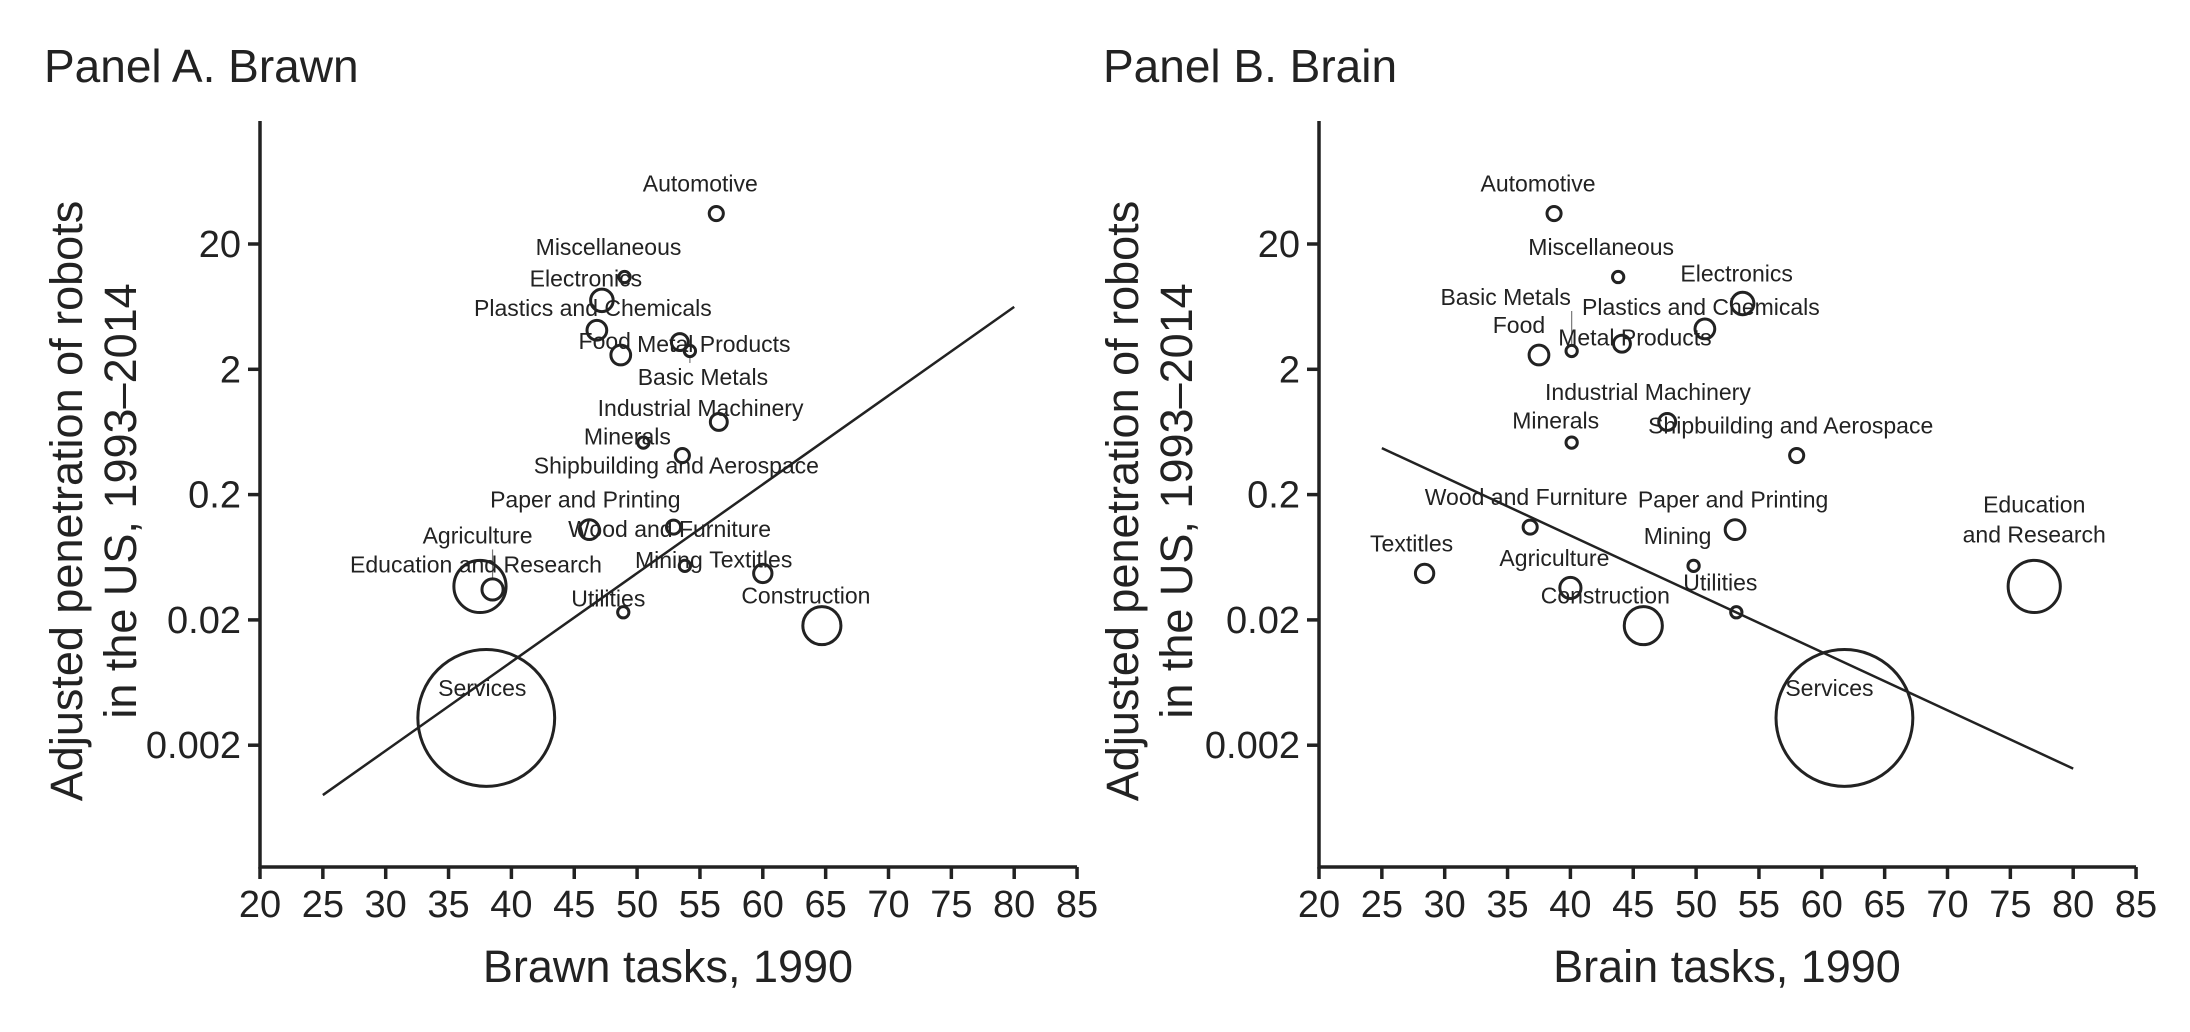  Describe the element at coordinates (1727, 608) in the screenshot. I see `regression-line` at that location.